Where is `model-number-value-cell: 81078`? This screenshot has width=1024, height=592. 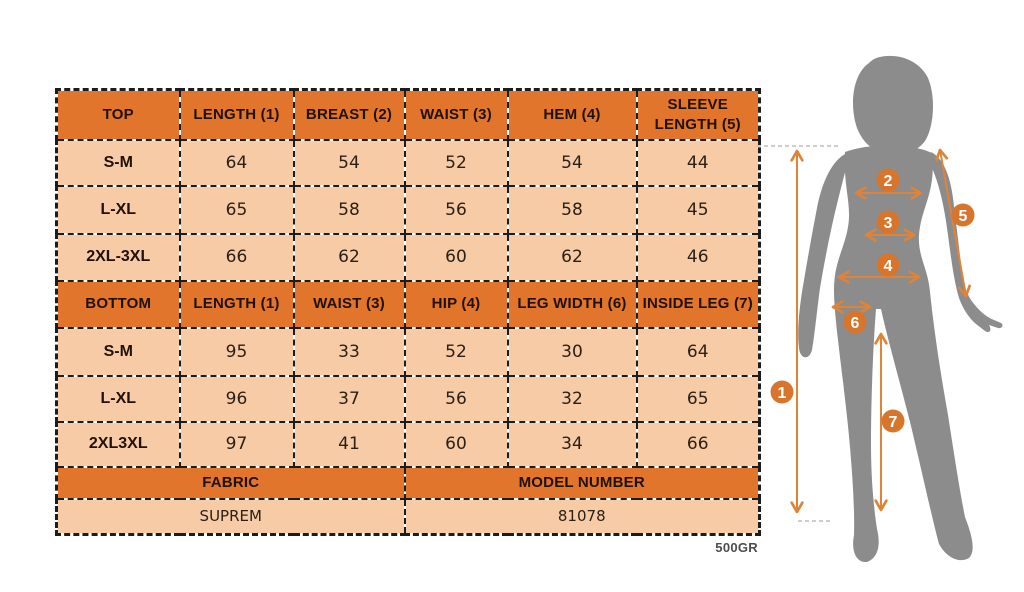
model-number-value-cell: 81078 is located at coordinates (582, 516).